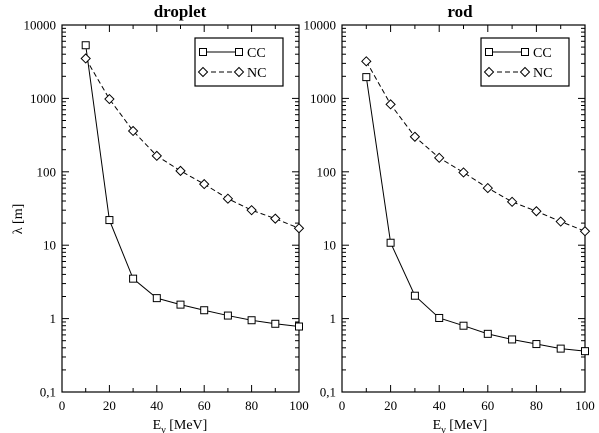 This screenshot has height=433, width=599. What do you see at coordinates (180, 425) in the screenshot?
I see `x-axis-label-droplet: Eν [MeV]` at bounding box center [180, 425].